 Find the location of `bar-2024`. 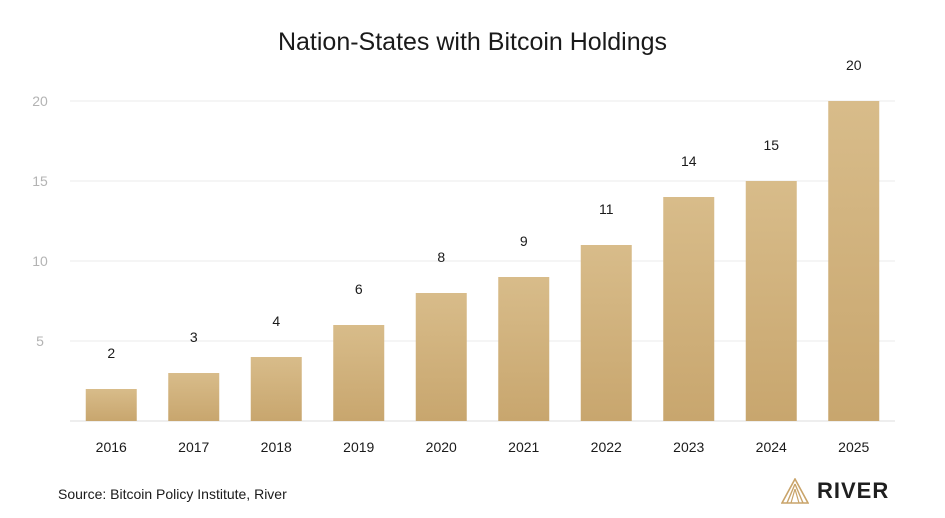

bar-2024 is located at coordinates (771, 301).